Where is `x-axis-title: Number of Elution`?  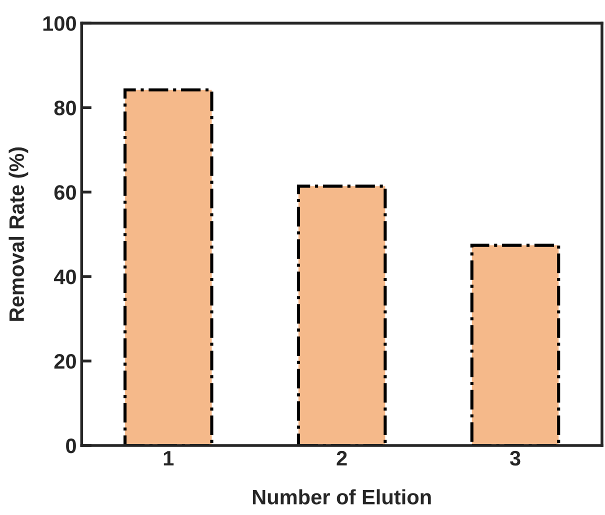
x-axis-title: Number of Elution is located at coordinates (341, 497).